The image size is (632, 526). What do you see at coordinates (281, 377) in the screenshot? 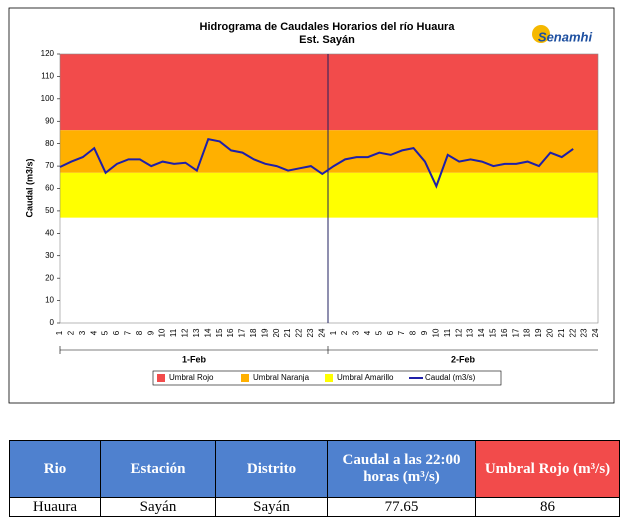
I see `legend-label: Umbral Naranja` at bounding box center [281, 377].